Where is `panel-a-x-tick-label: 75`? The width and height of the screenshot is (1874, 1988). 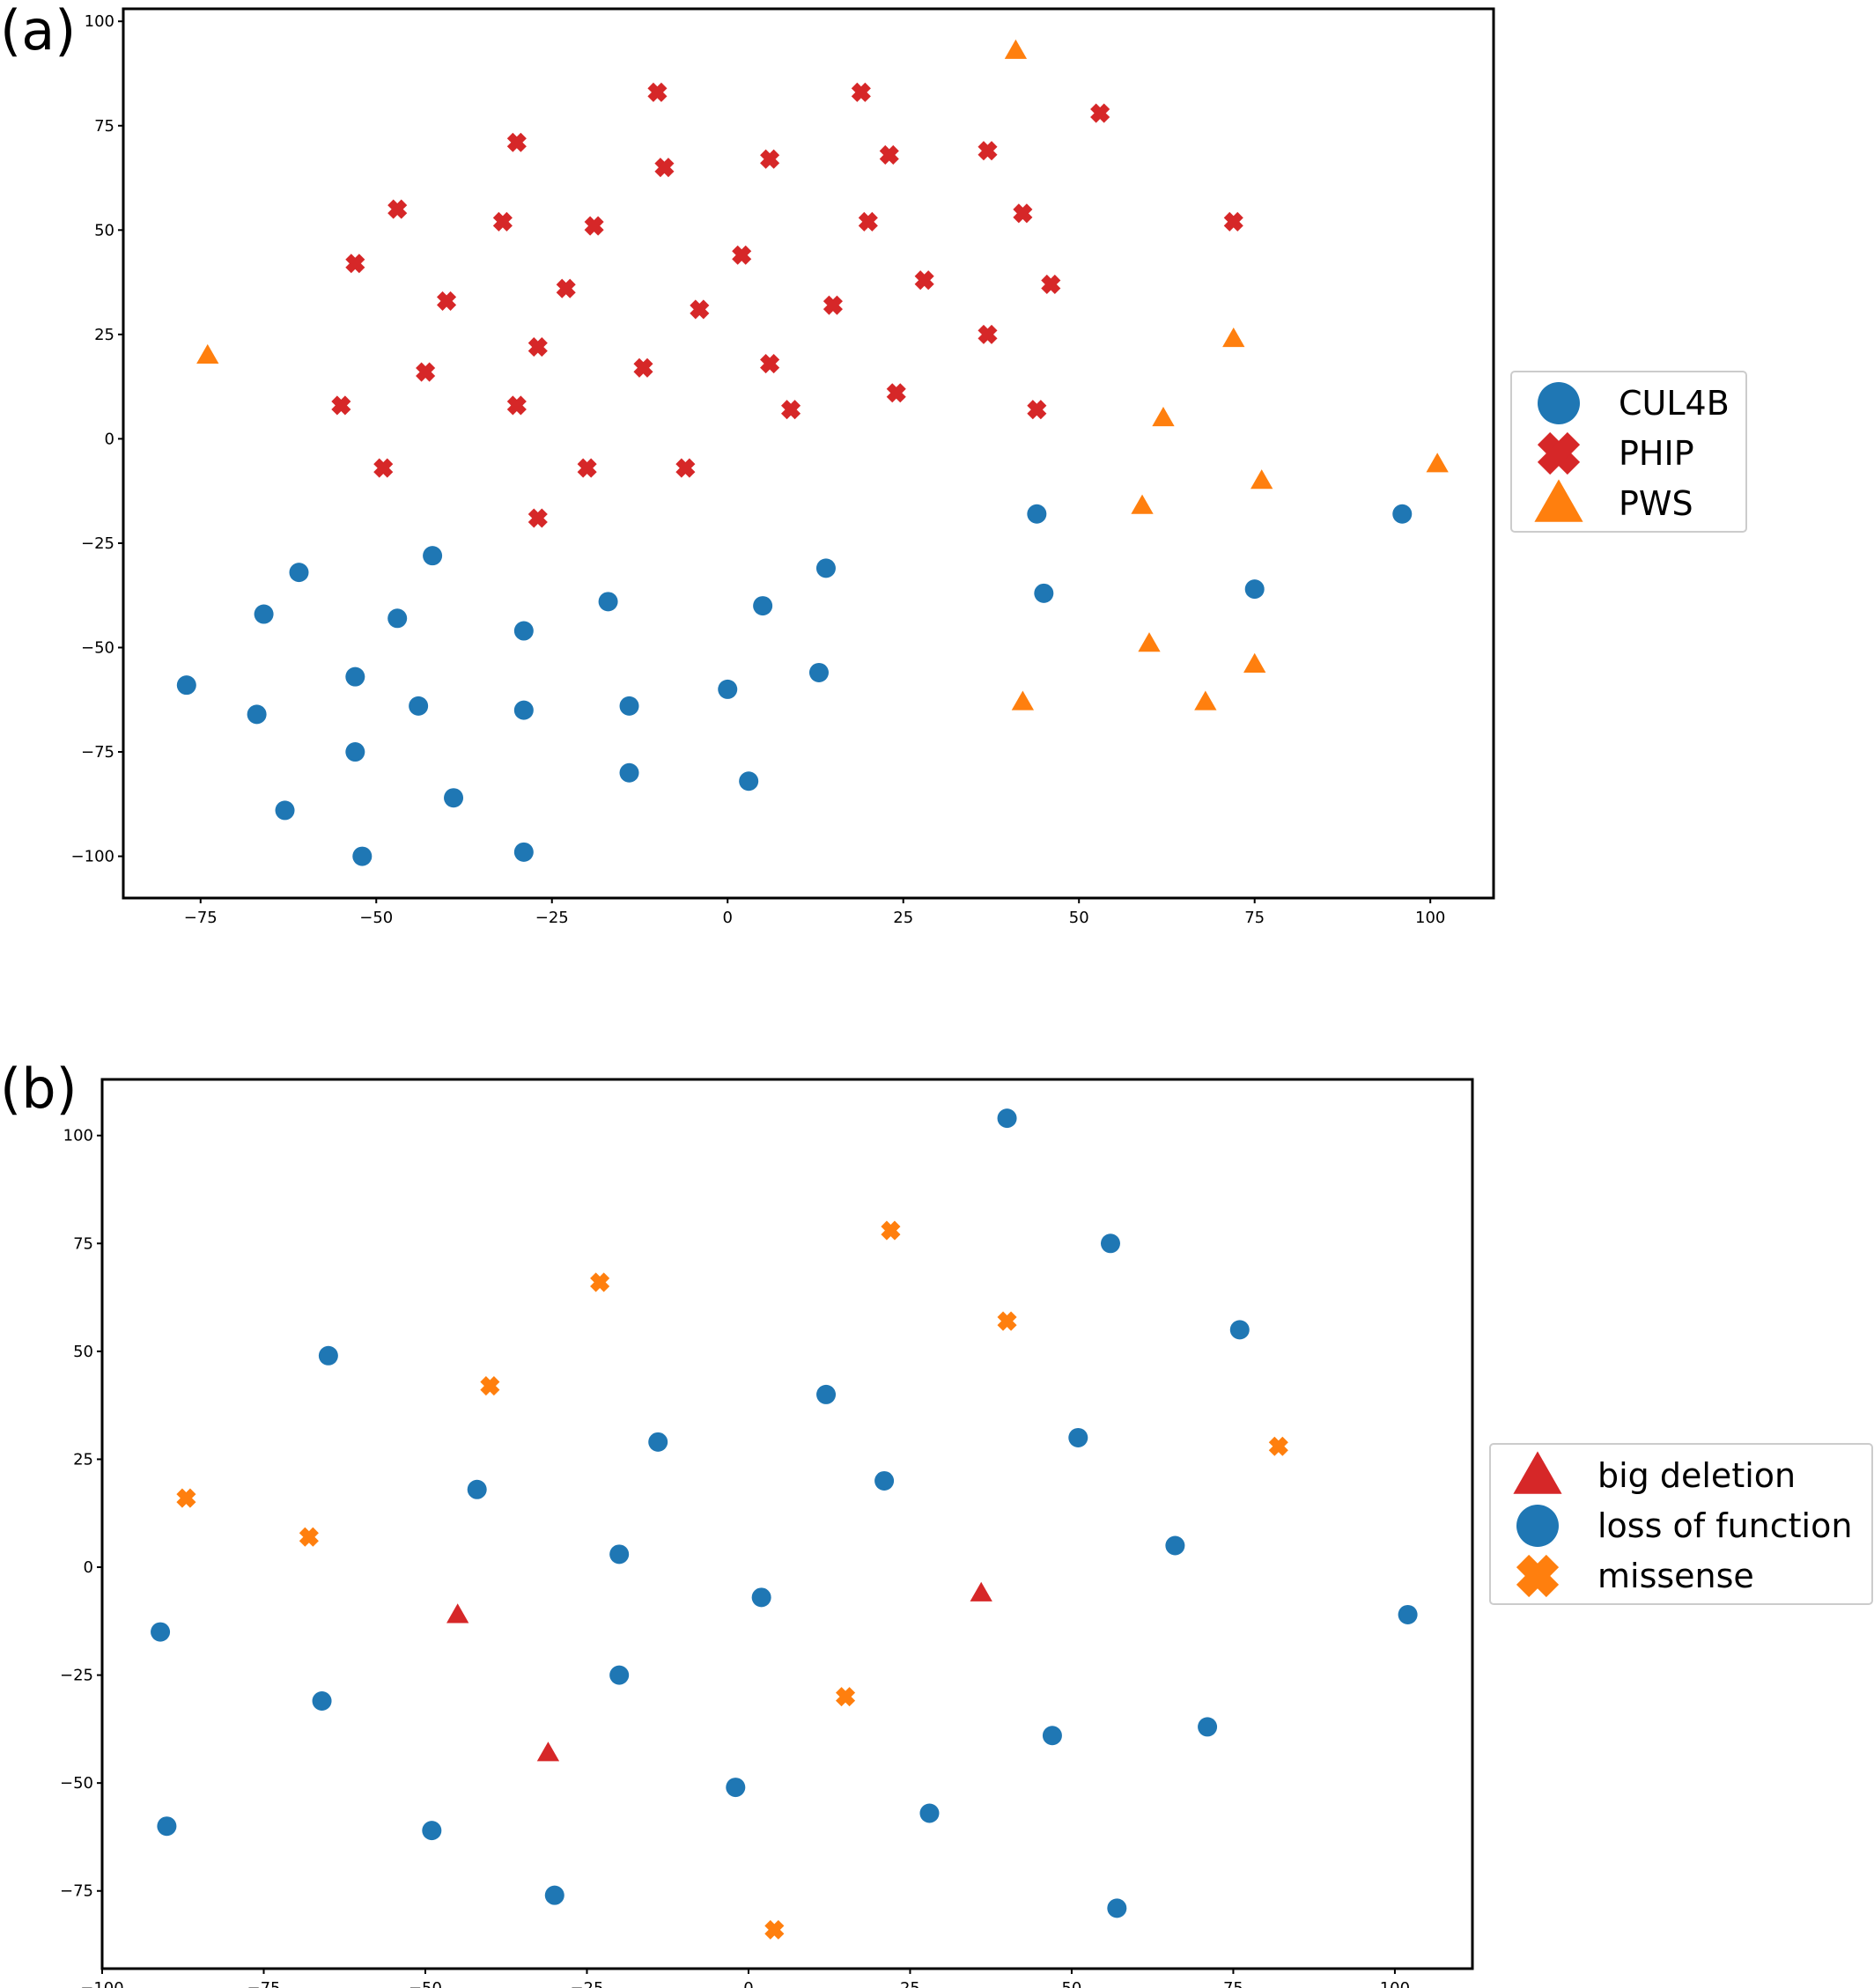 panel-a-x-tick-label: 75 is located at coordinates (1254, 918).